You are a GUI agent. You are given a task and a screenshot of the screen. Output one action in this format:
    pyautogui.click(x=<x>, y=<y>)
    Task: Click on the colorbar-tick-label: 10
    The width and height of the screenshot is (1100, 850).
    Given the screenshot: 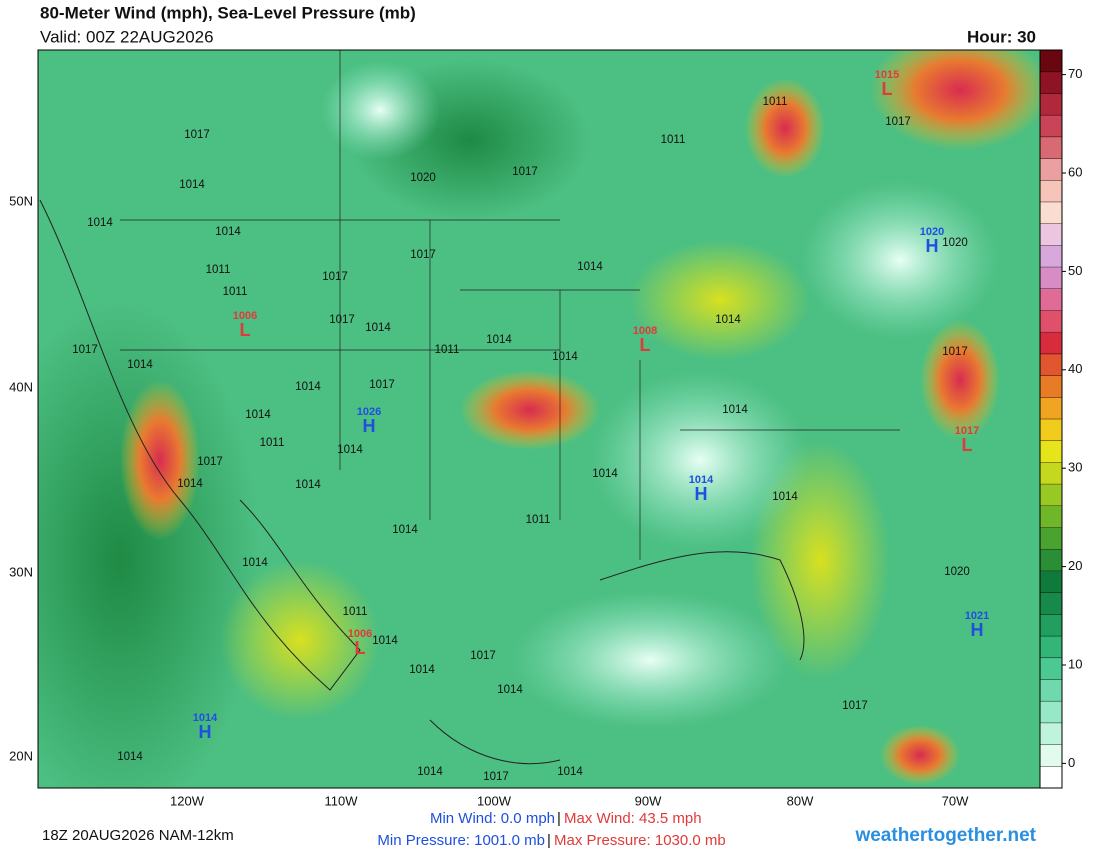 What is the action you would take?
    pyautogui.click(x=1075, y=663)
    